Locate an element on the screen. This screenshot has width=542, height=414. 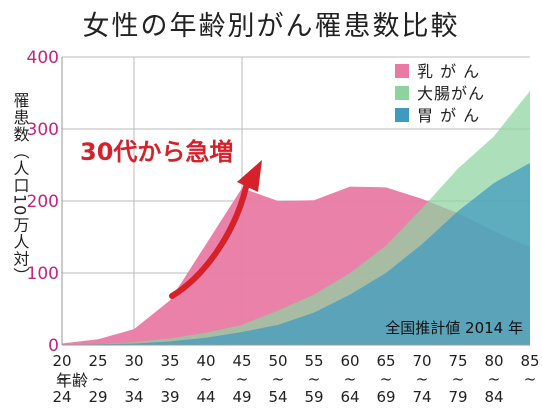
y-tick-label: 0 is located at coordinates (53, 346).